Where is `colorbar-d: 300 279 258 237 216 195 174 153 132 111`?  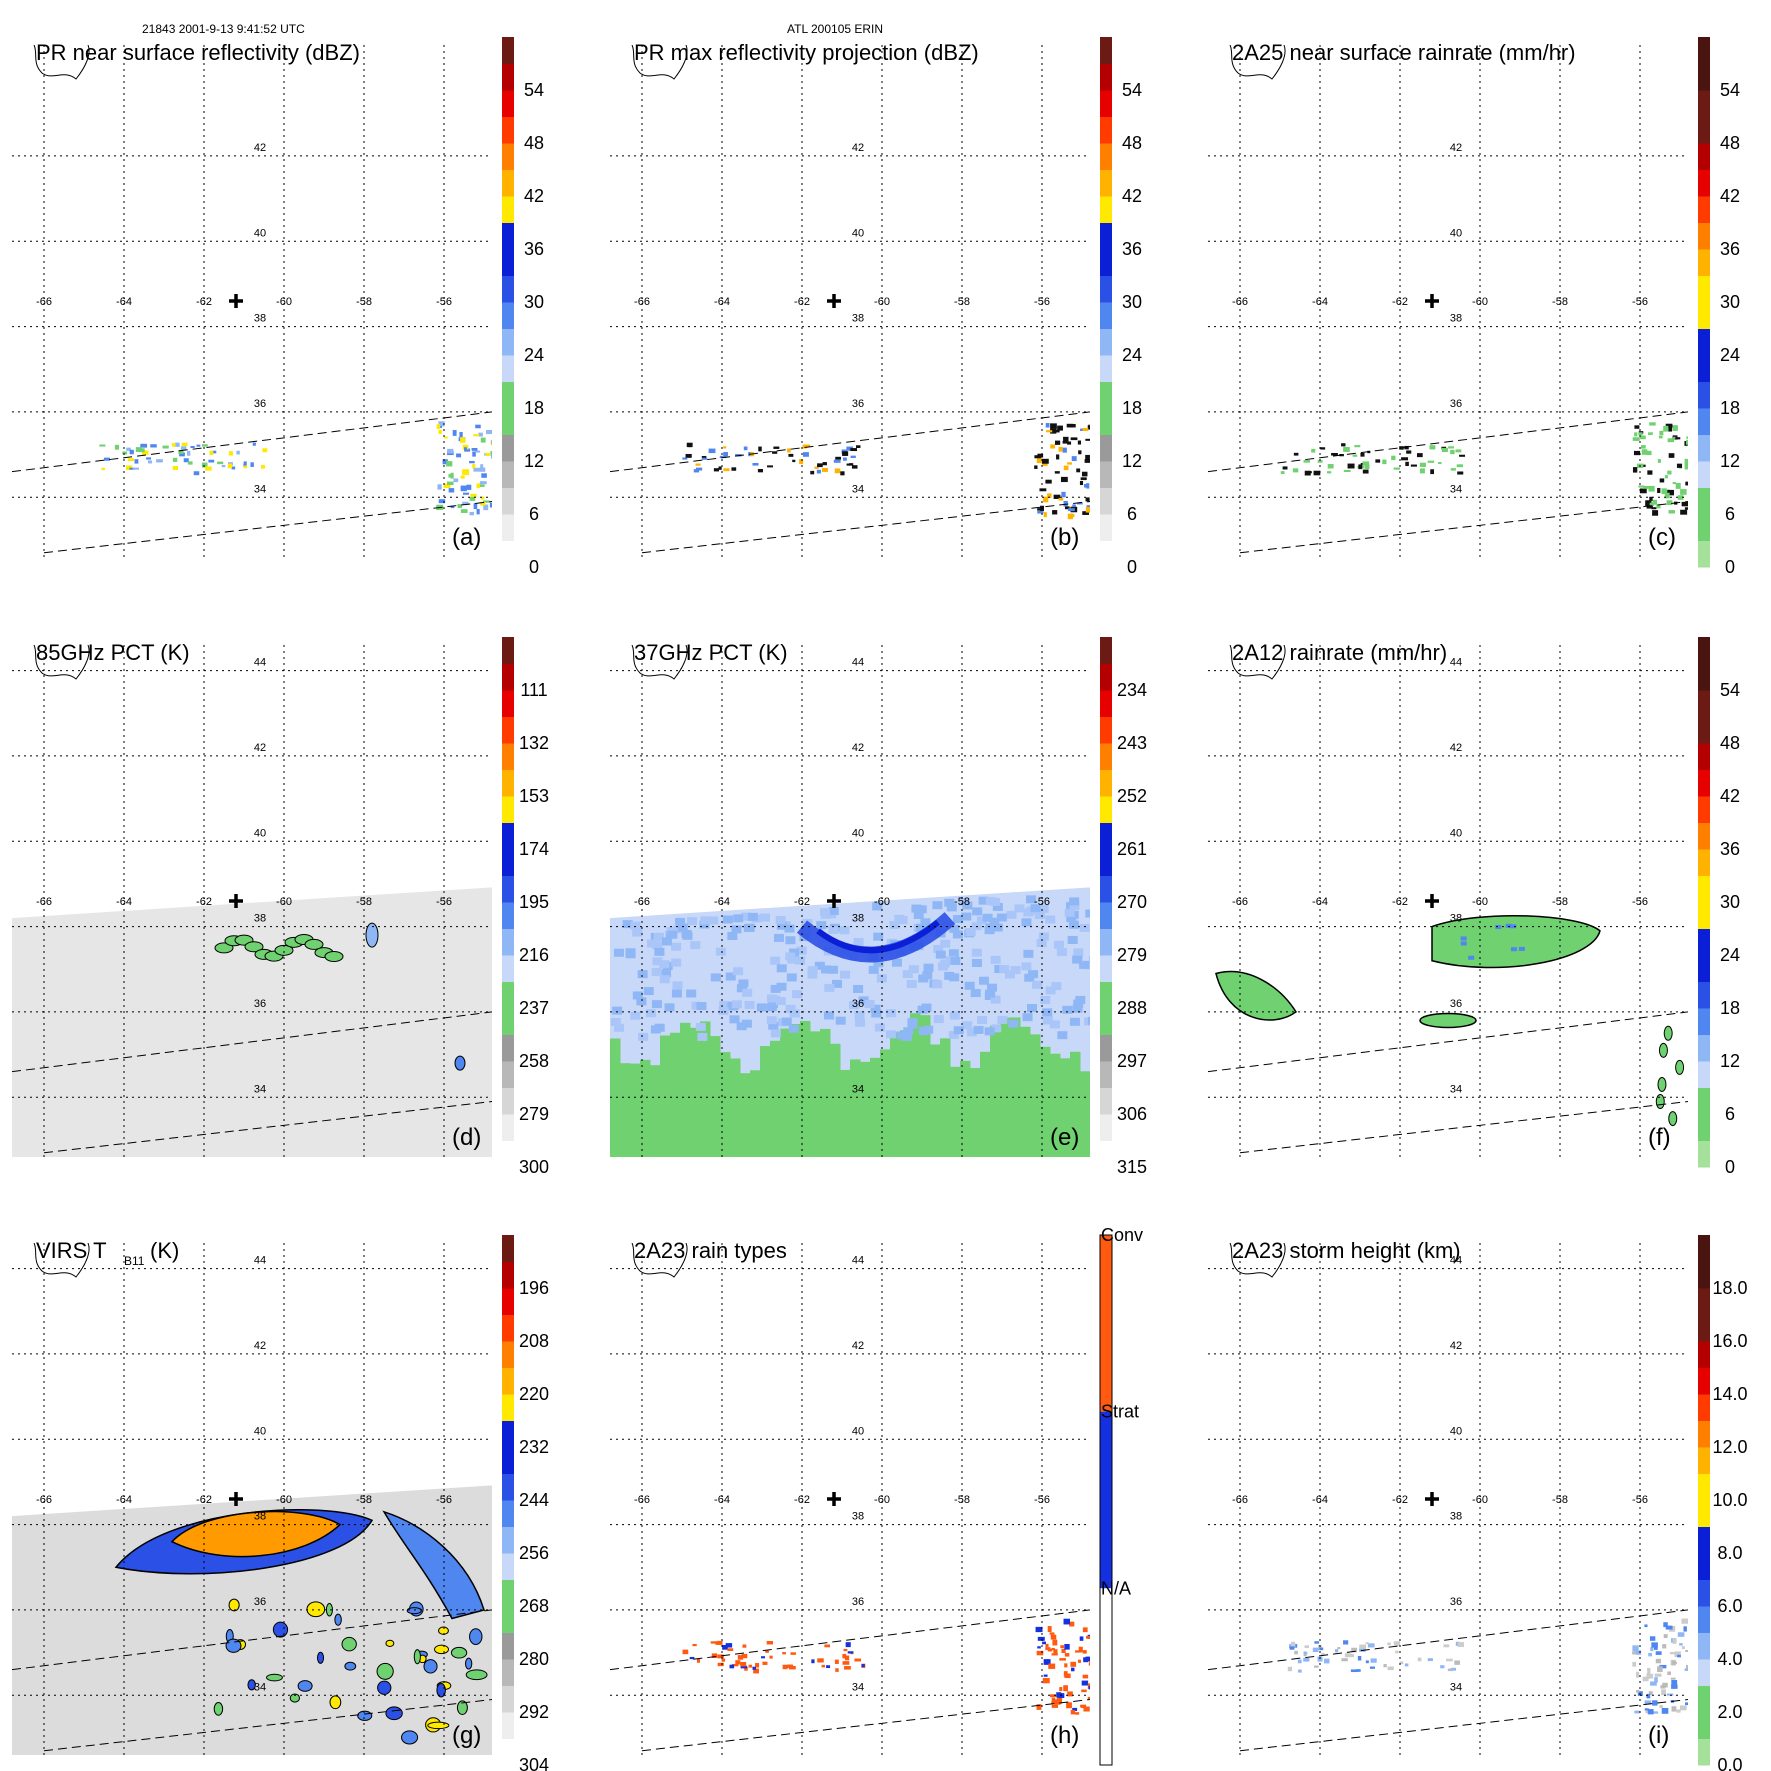
colorbar-d: 300 279 258 237 216 195 174 153 132 111 is located at coordinates (525, 907).